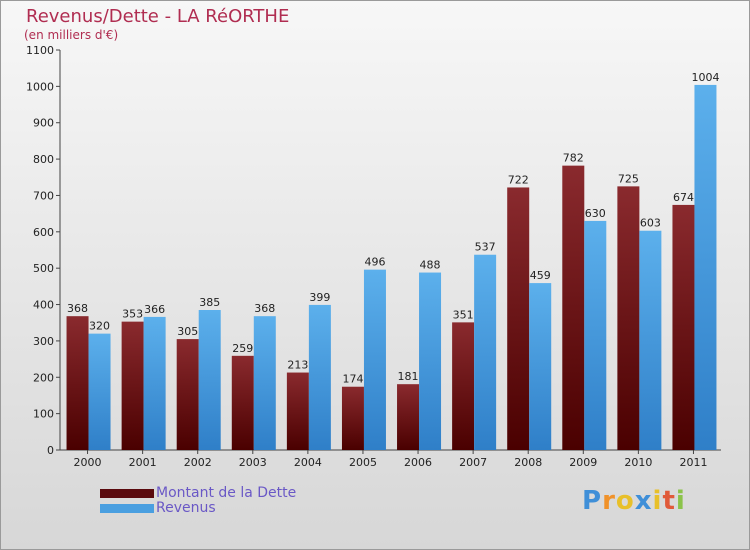 The width and height of the screenshot is (750, 550). I want to click on data-label: 674, so click(683, 197).